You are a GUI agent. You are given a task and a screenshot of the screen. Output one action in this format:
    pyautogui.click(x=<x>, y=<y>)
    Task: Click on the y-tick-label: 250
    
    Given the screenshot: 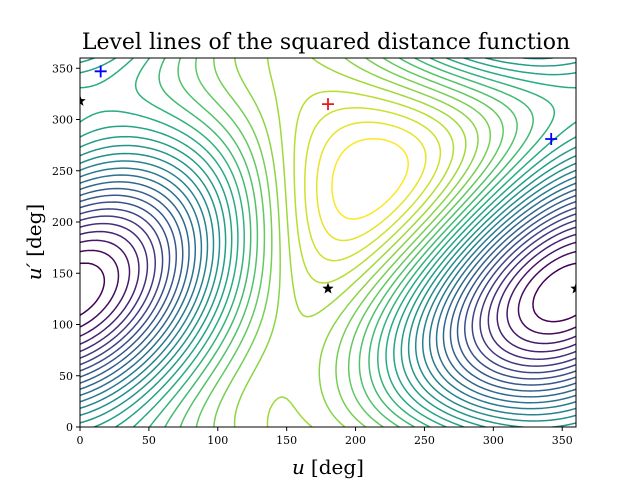 What is the action you would take?
    pyautogui.click(x=62, y=171)
    